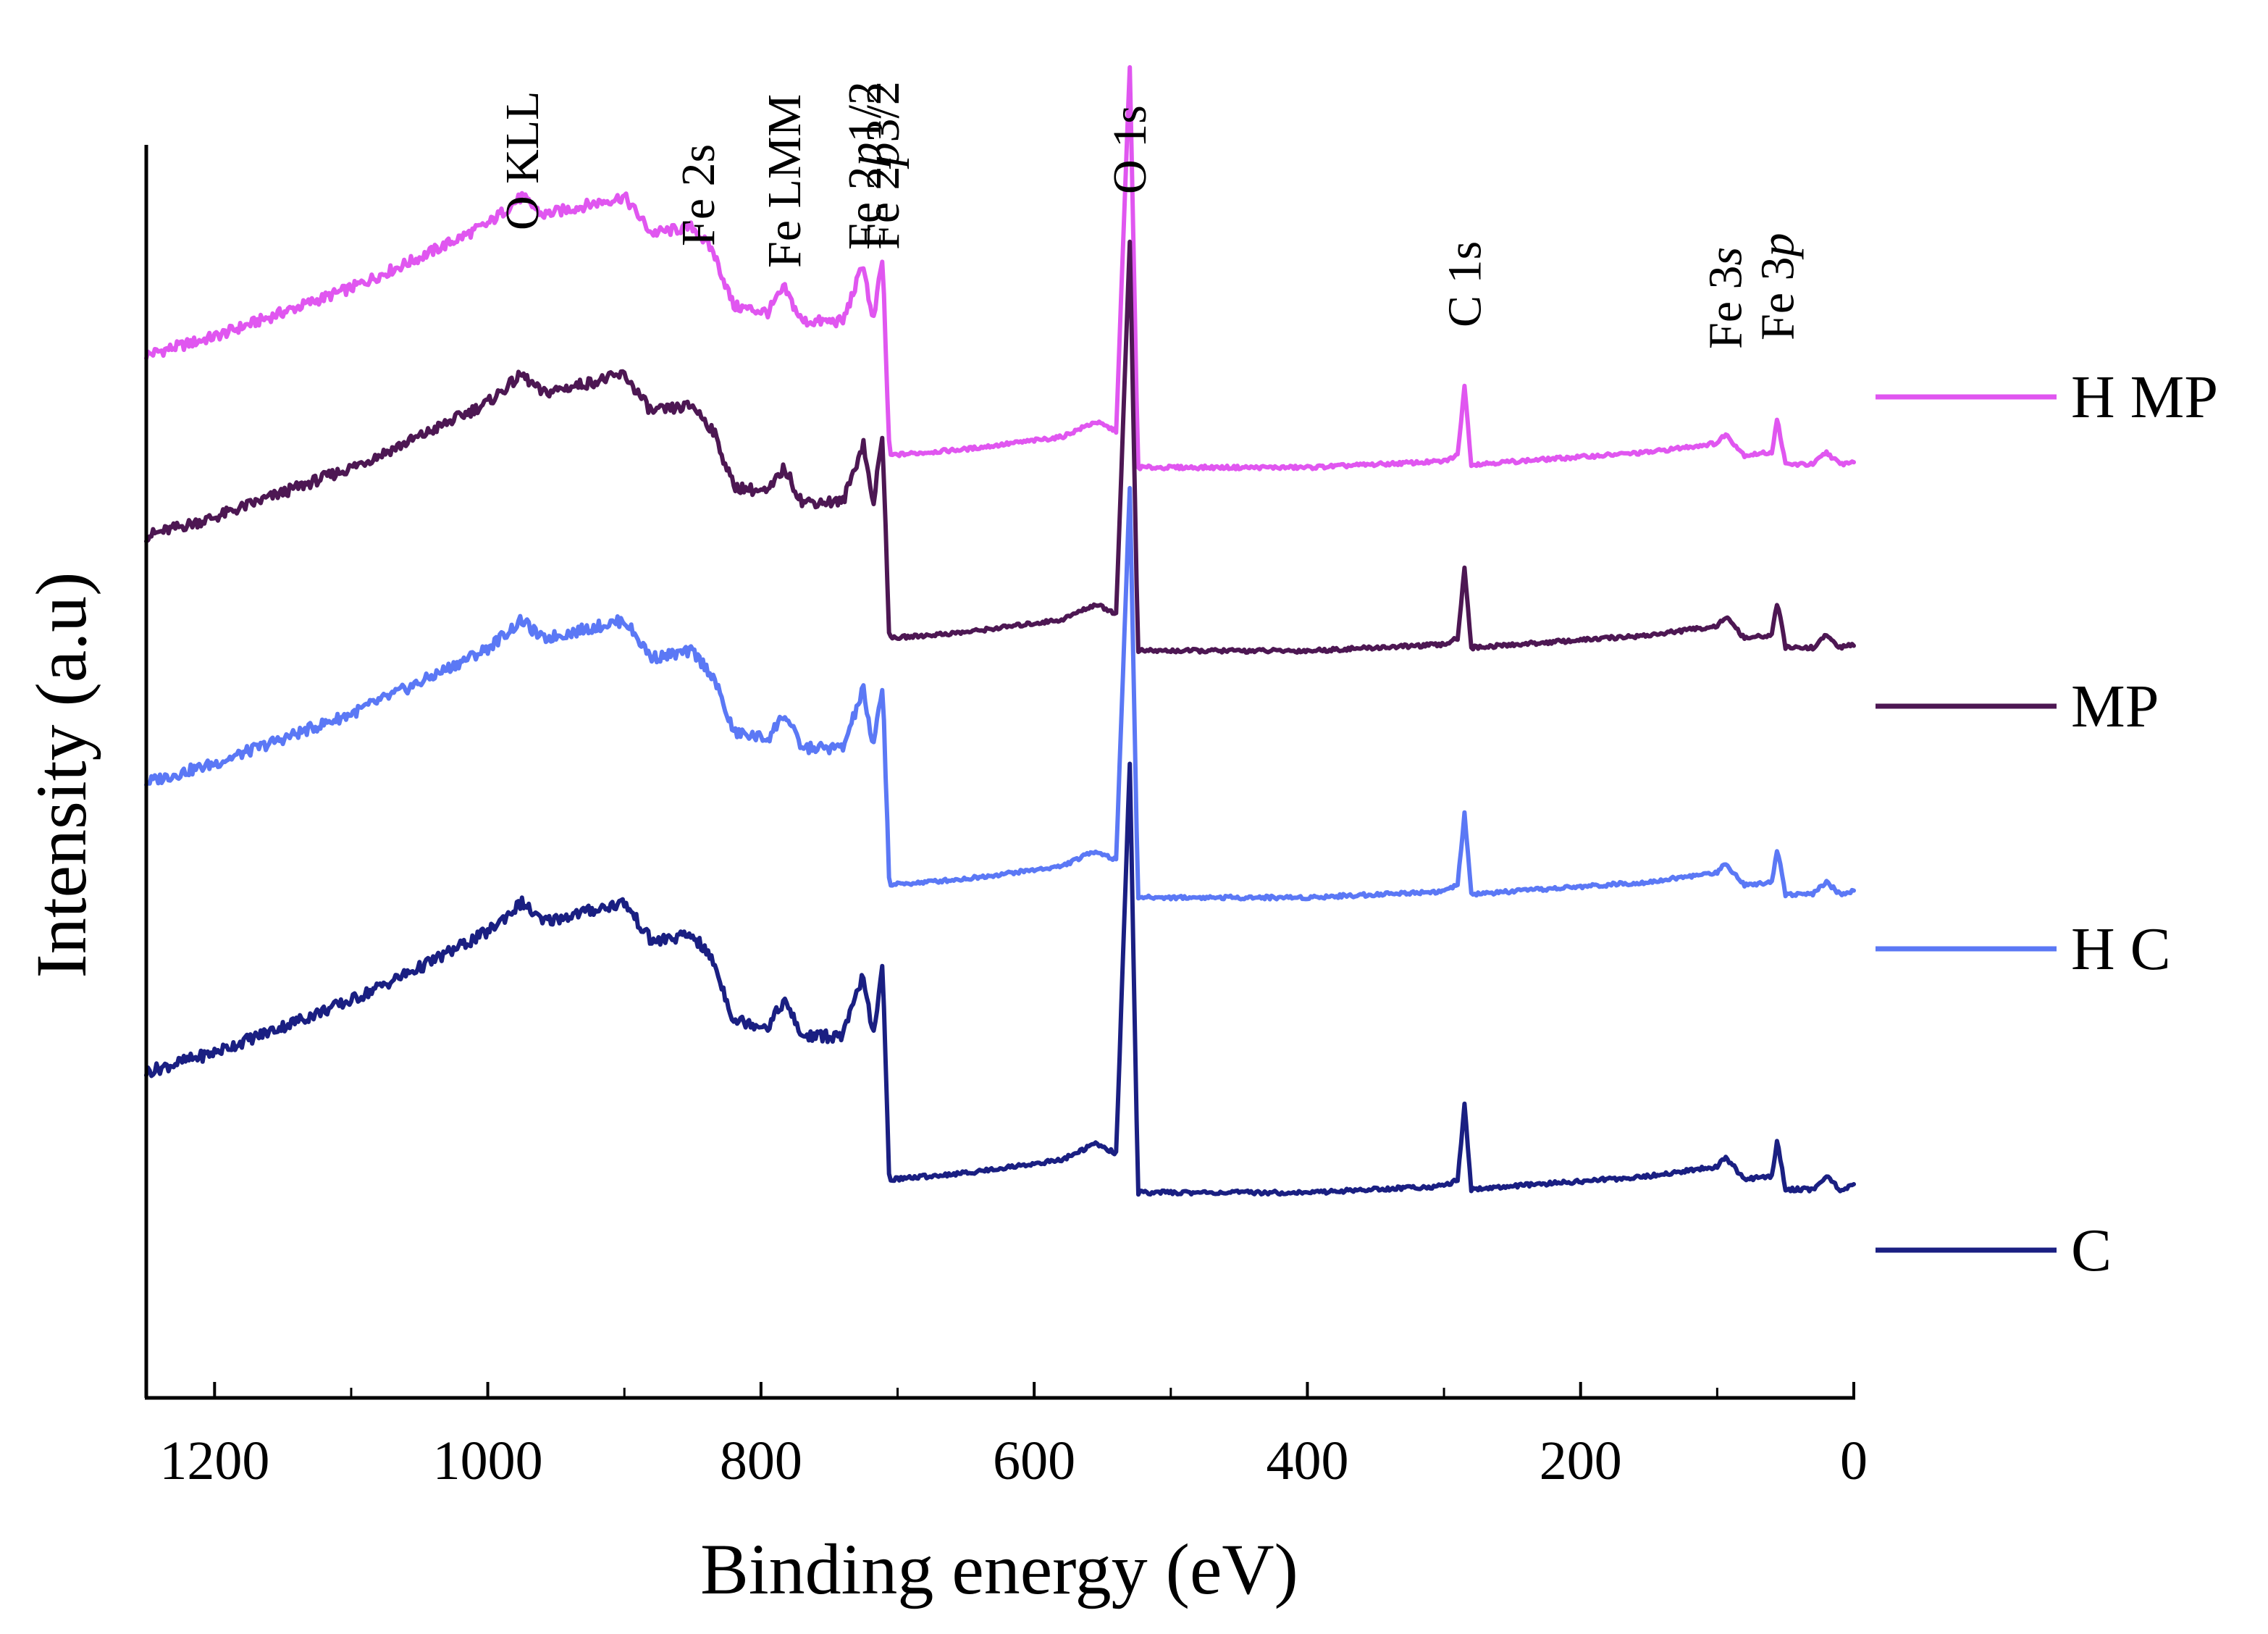 This screenshot has width=2268, height=1634. I want to click on peak-label-fe-lmm: Fe LMM, so click(784, 181).